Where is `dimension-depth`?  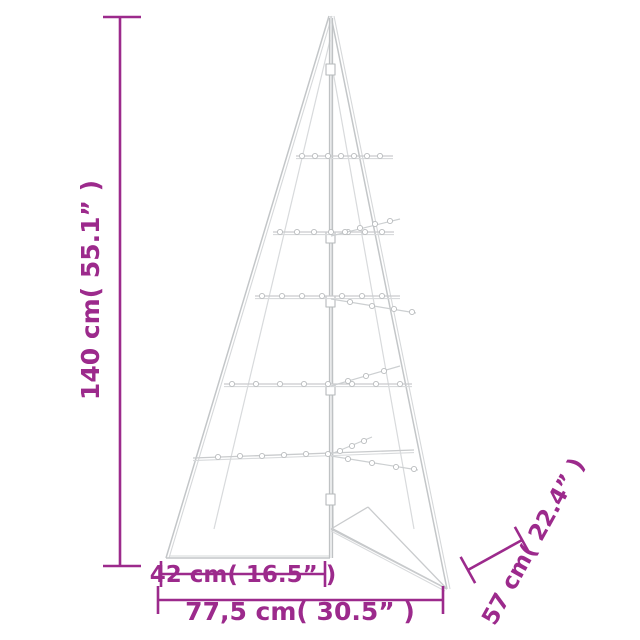 dimension-depth is located at coordinates (495, 555).